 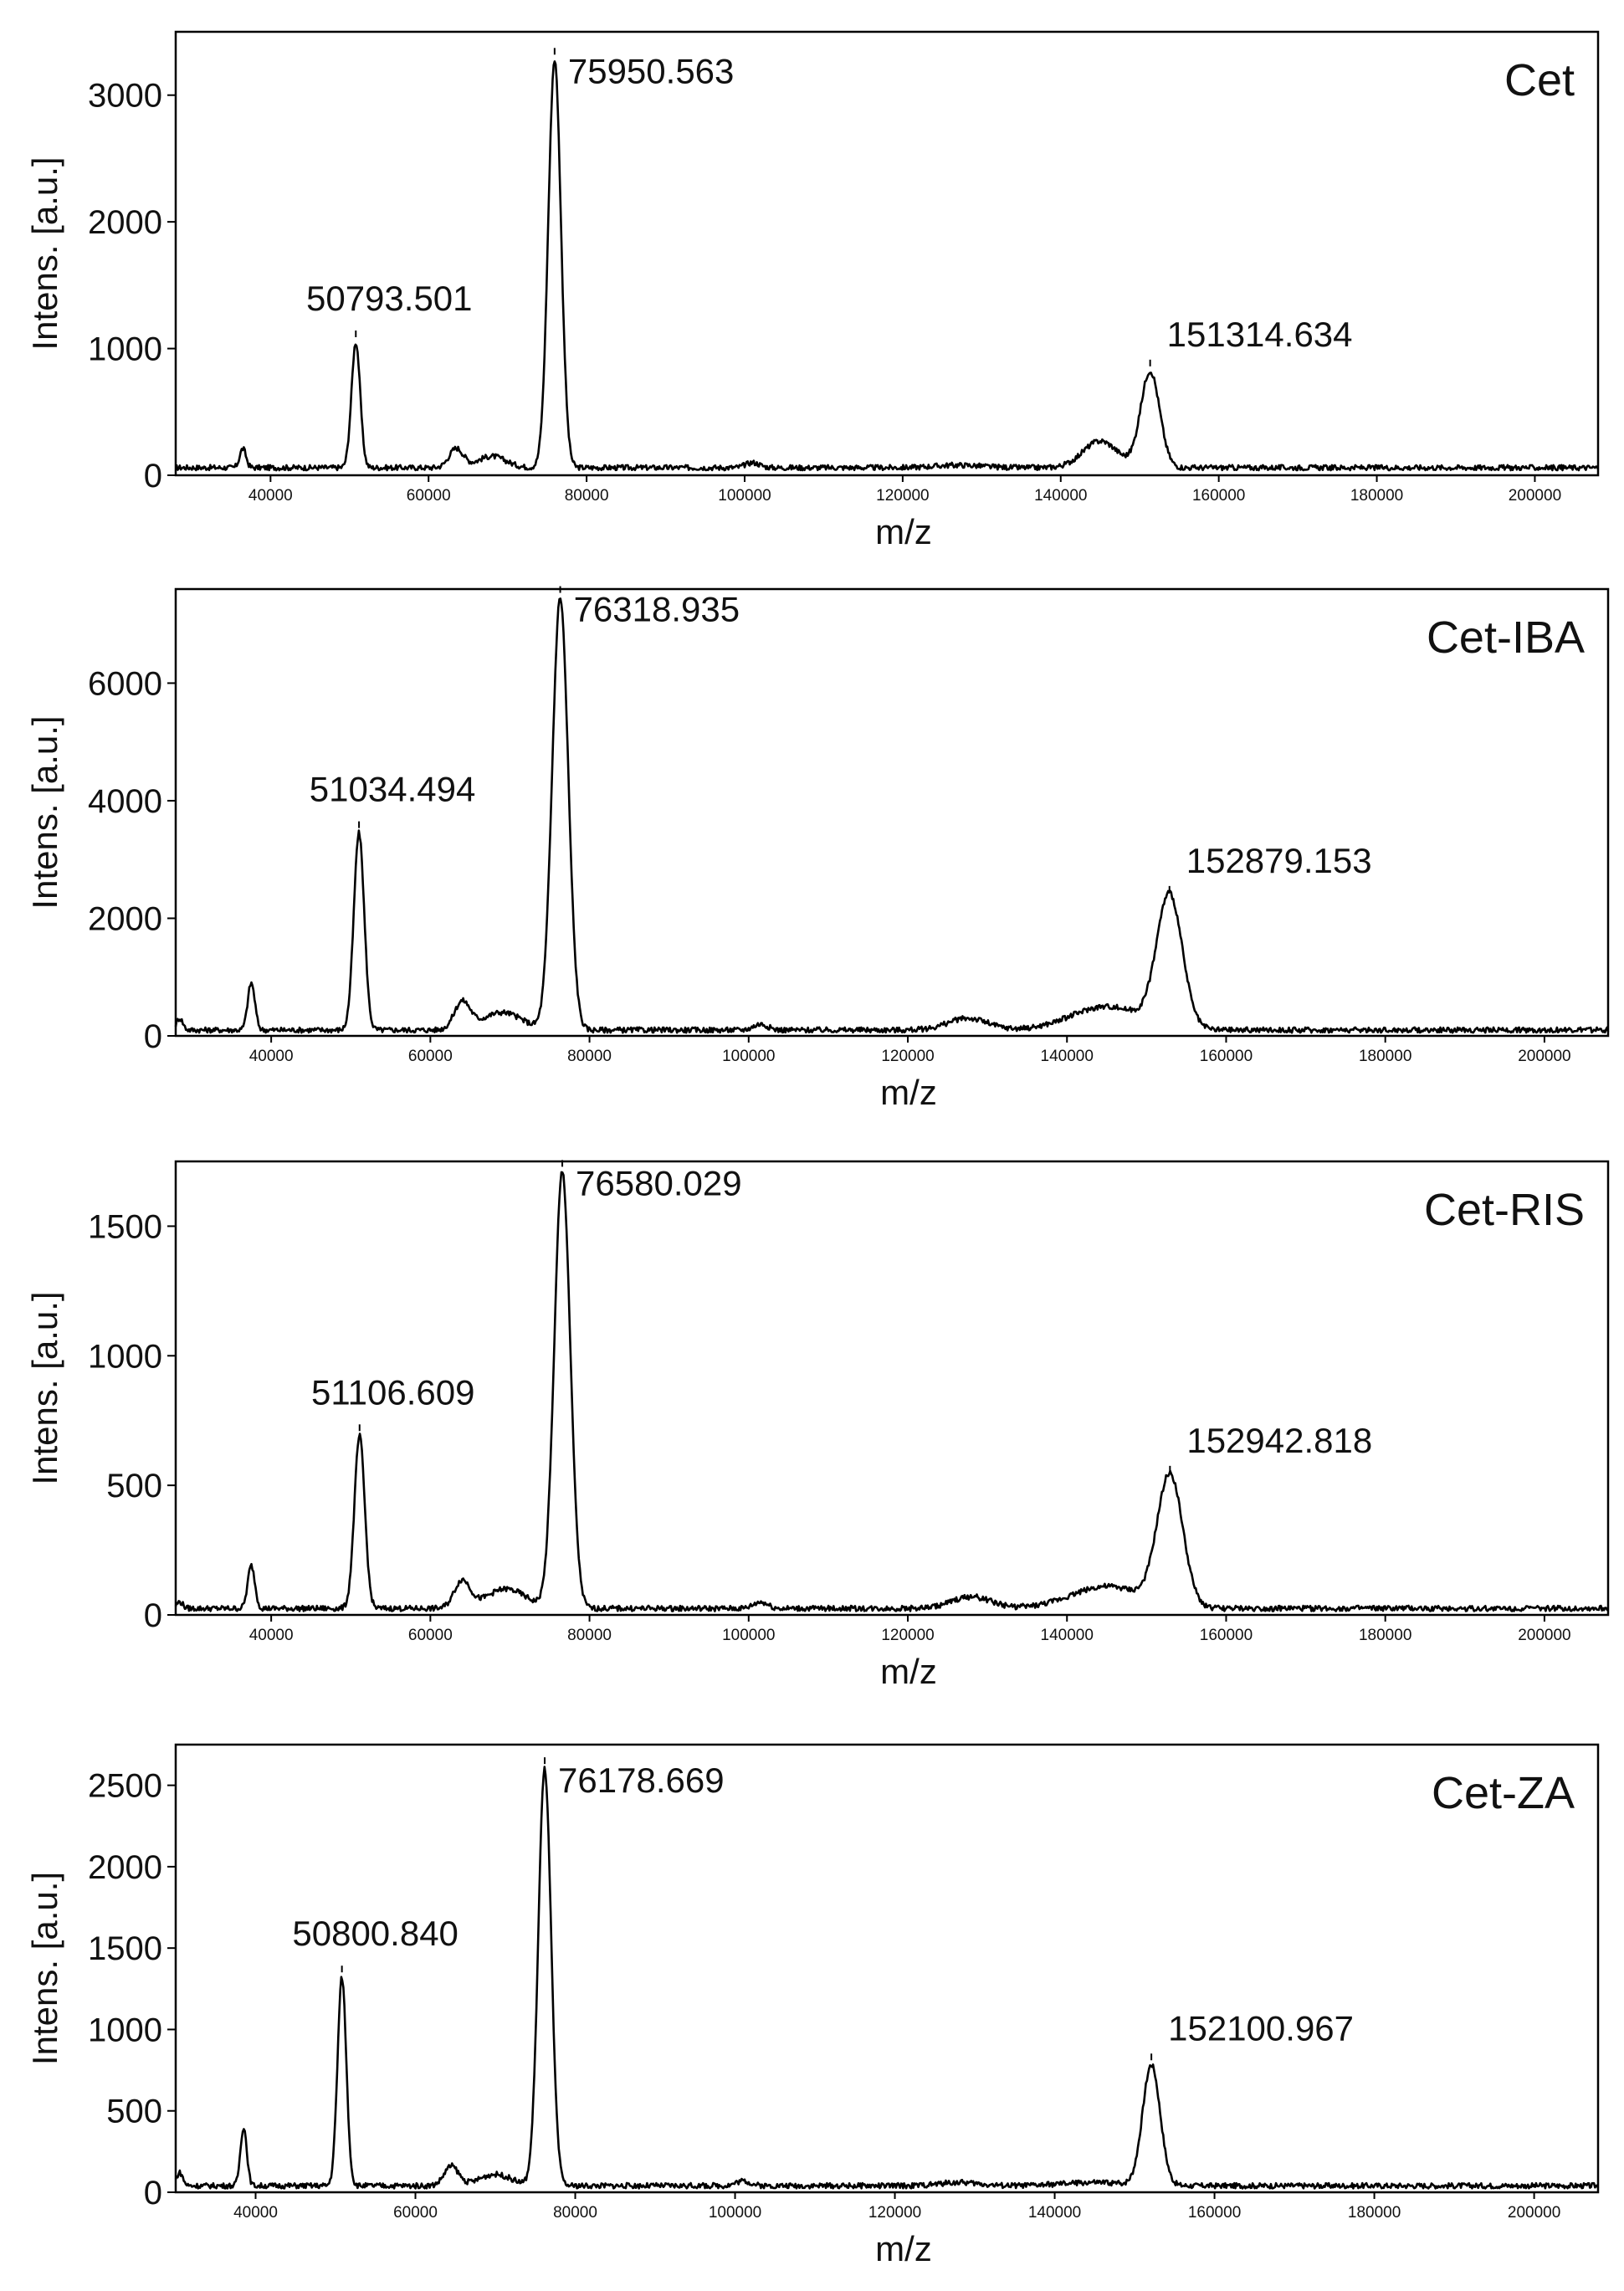 What do you see at coordinates (1260, 334) in the screenshot?
I see `peak-label: 151314.634` at bounding box center [1260, 334].